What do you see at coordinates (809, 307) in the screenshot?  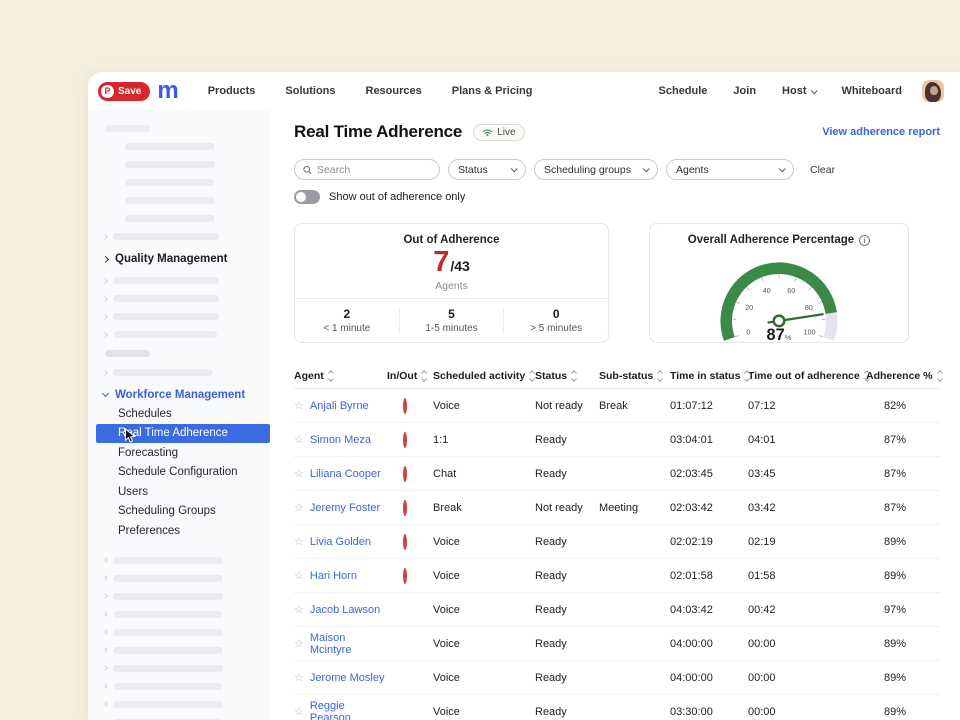 I see `svg-text: 80` at bounding box center [809, 307].